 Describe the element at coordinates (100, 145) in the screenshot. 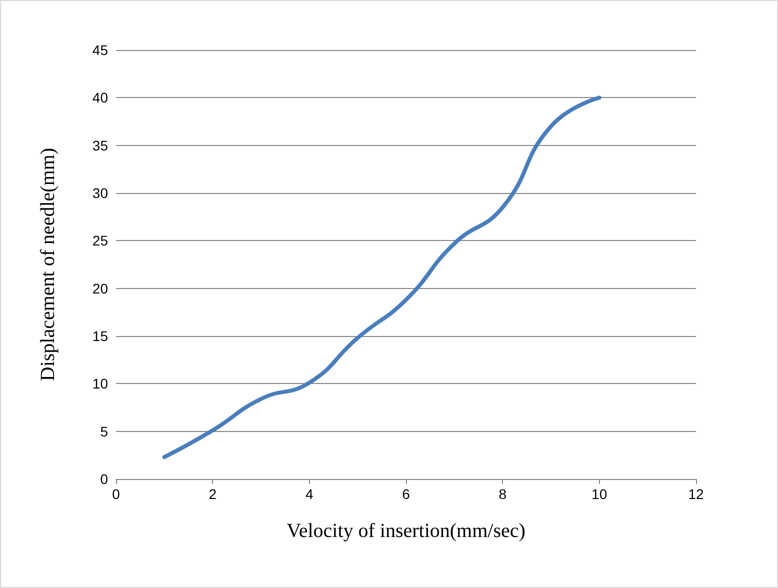

I see `y-tick-label: 35` at that location.